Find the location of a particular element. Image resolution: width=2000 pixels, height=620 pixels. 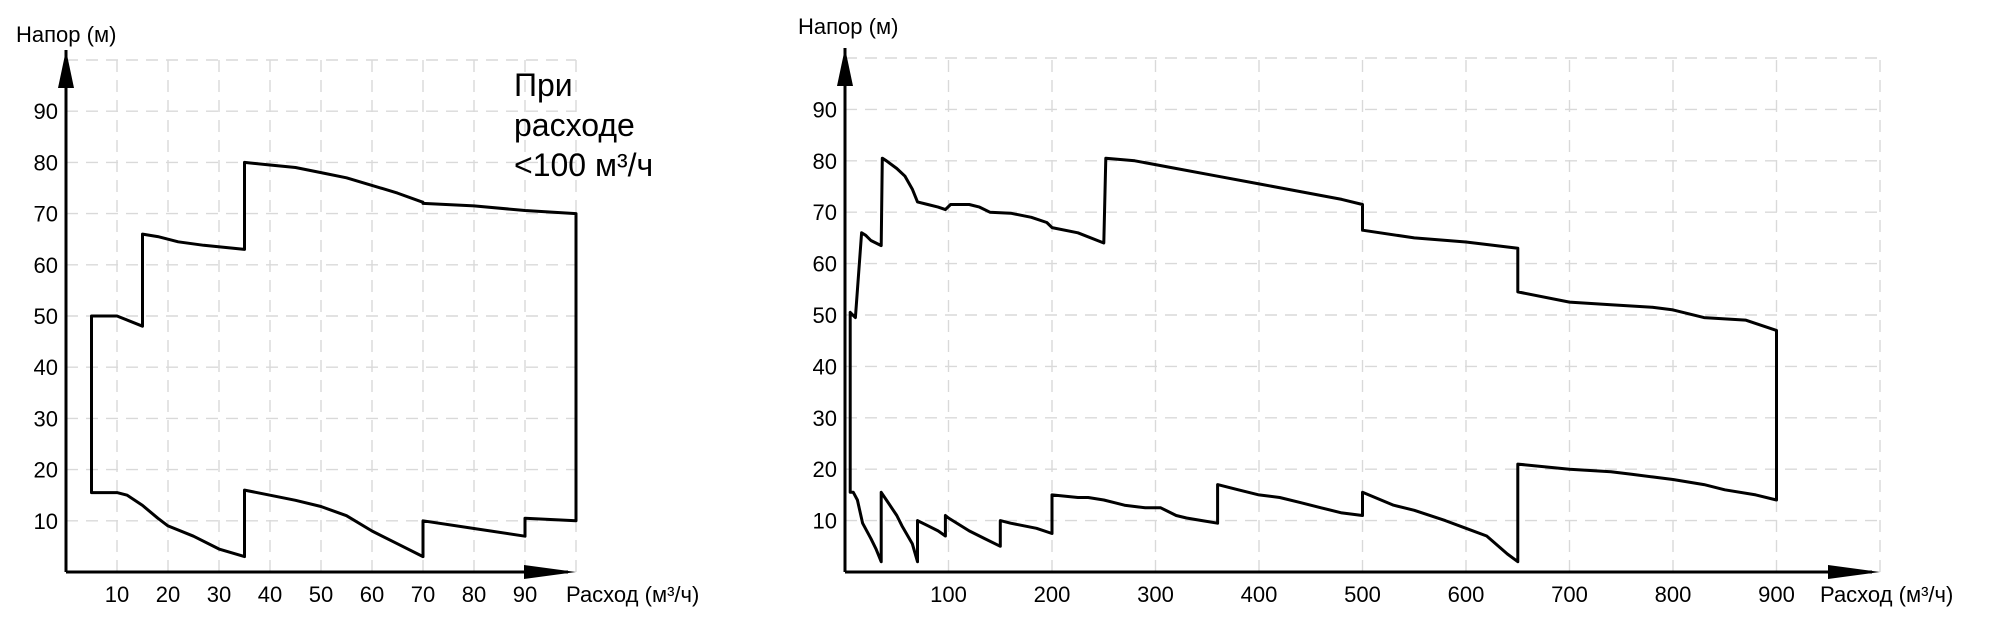

x-tick-label: 50 is located at coordinates (321, 594).